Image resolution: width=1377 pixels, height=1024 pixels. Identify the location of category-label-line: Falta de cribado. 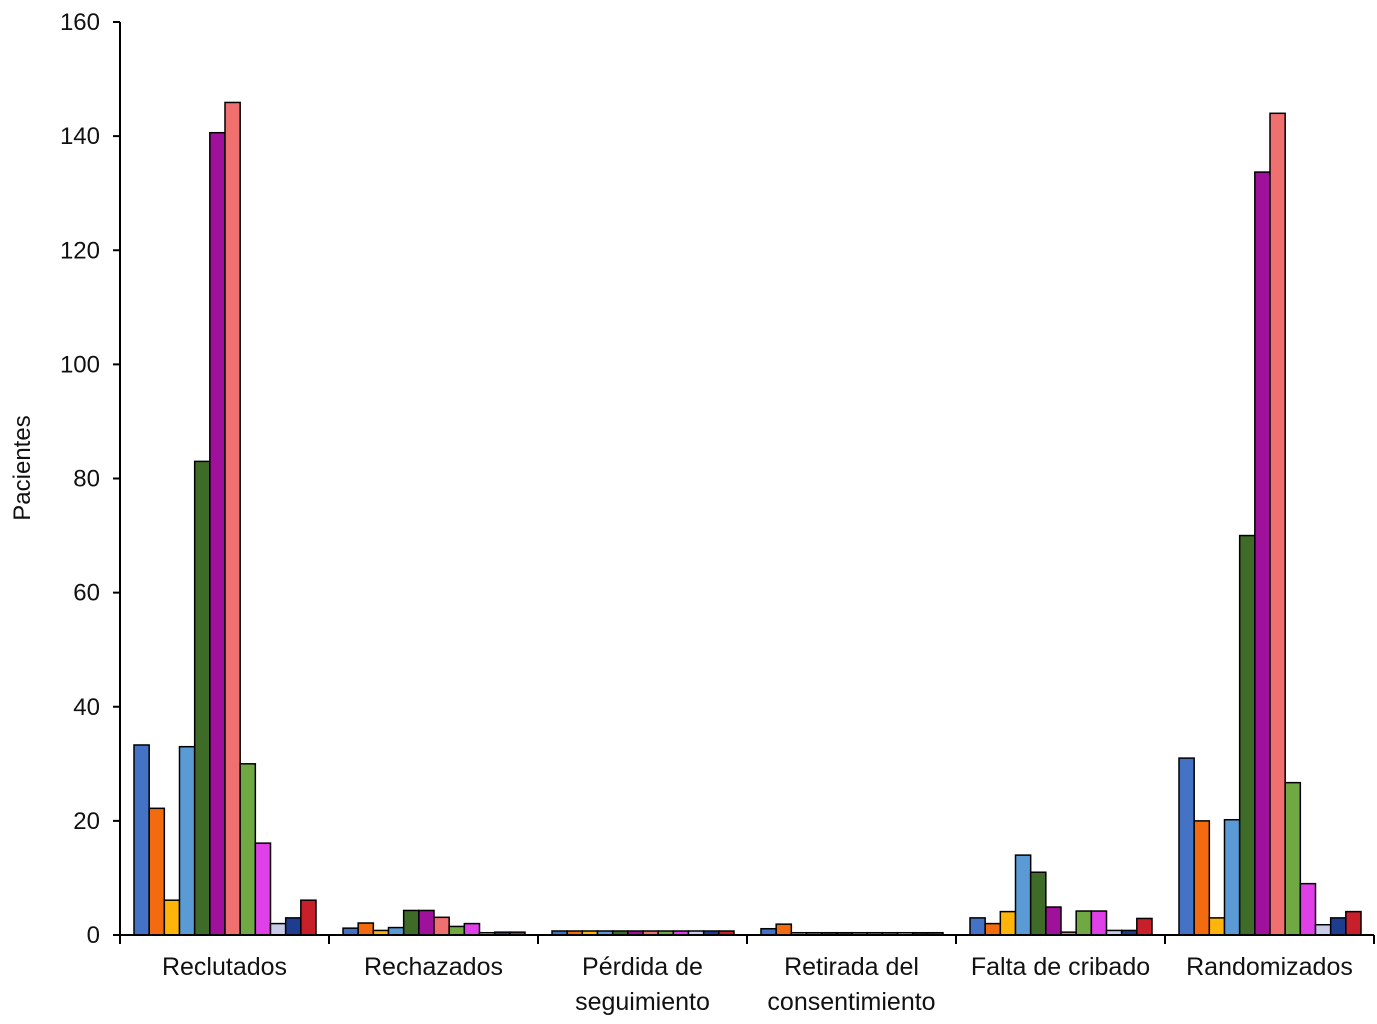
(1060, 967).